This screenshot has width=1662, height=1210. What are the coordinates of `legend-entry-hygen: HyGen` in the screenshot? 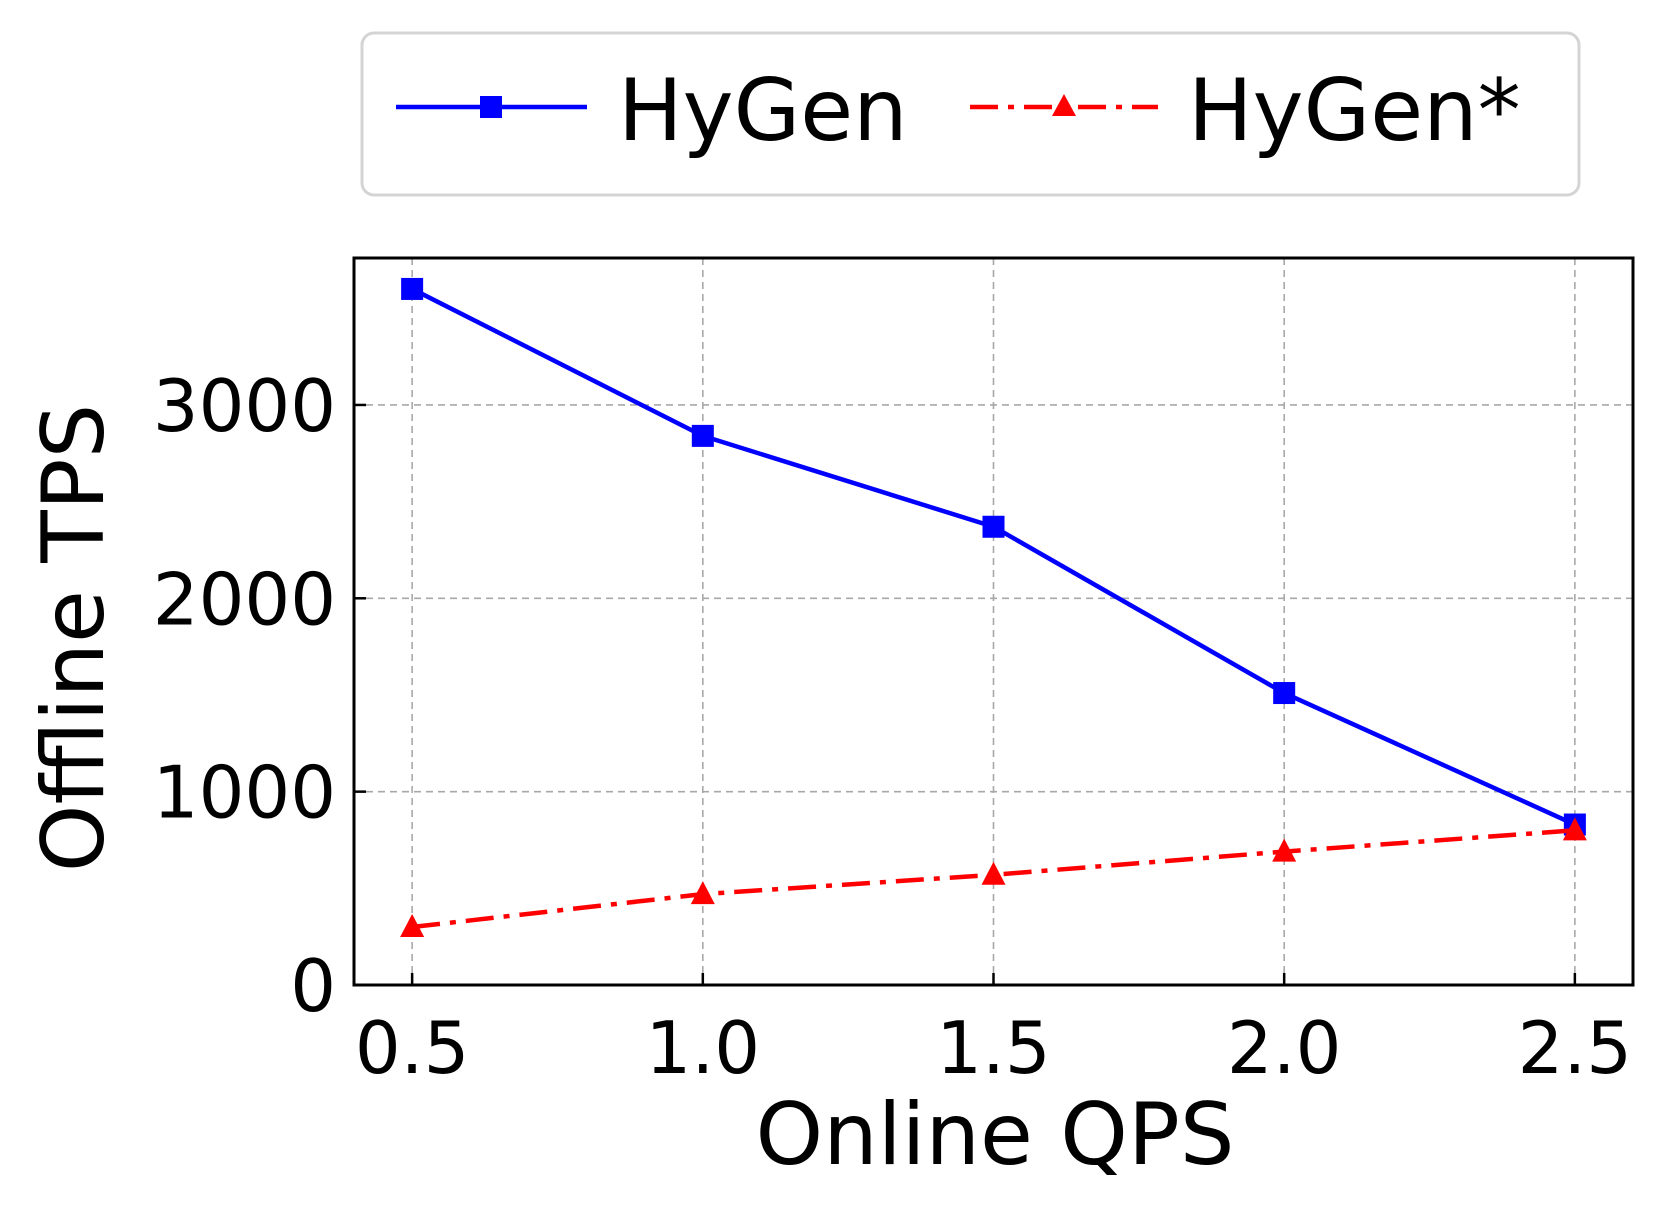 It's located at (652, 111).